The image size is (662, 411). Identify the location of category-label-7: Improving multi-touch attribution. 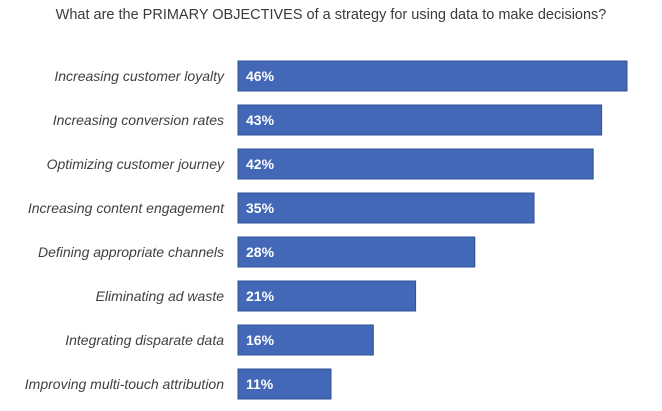
(124, 384).